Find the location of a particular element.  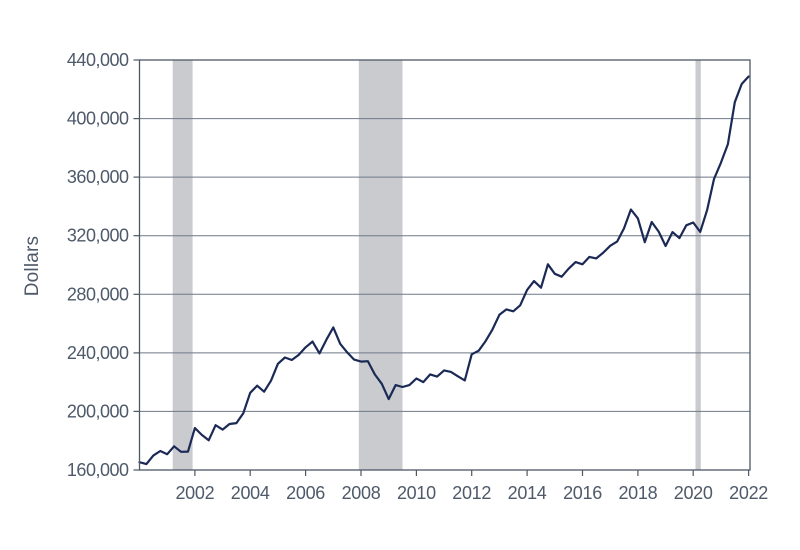

y-tick-label: 280,000 is located at coordinates (98, 294).